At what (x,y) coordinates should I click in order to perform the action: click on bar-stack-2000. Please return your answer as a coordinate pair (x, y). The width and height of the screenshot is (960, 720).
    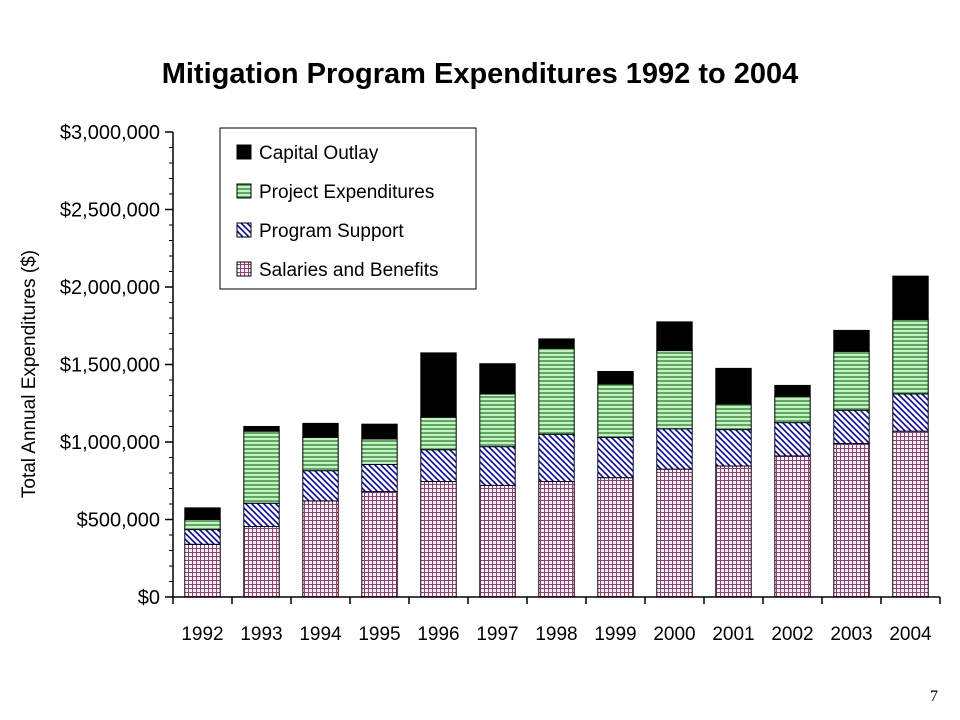
    Looking at the image, I should click on (674, 459).